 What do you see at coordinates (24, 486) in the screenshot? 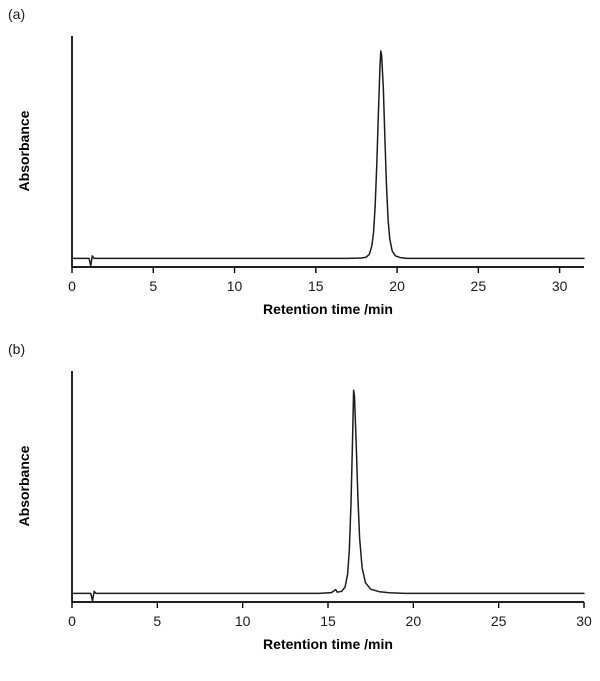
I see `y-axis-label-b: Absorbance` at bounding box center [24, 486].